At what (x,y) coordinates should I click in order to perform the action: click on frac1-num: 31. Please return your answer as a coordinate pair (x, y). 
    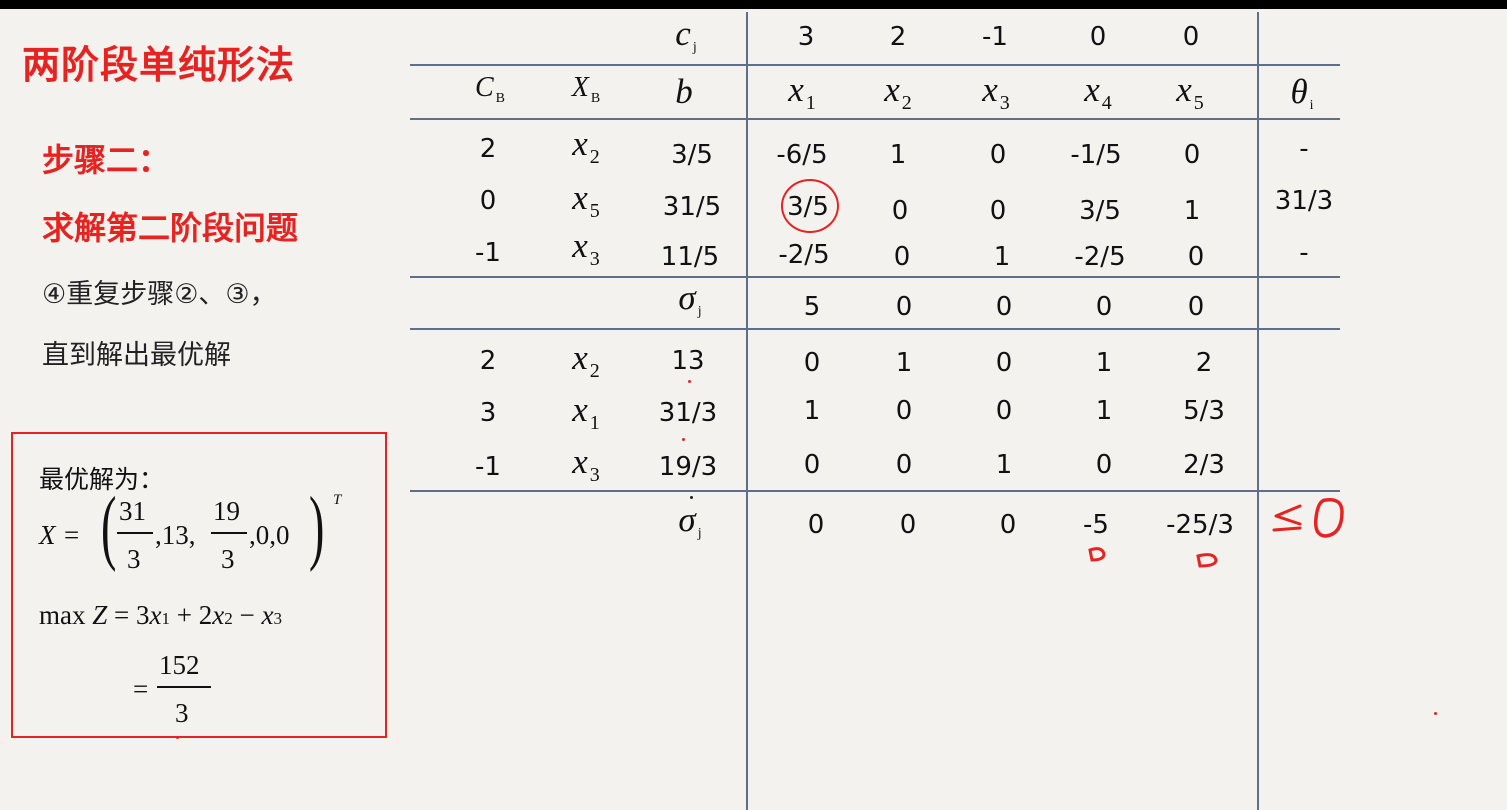
    Looking at the image, I should click on (132, 511).